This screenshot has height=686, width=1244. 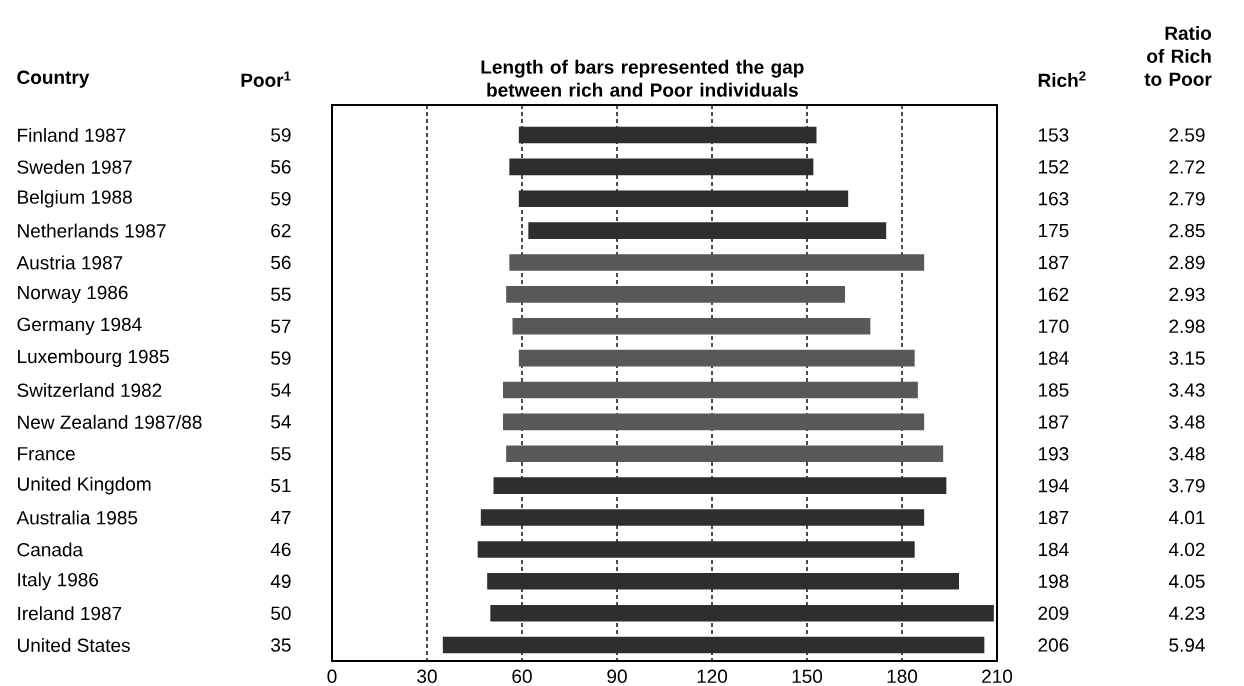 I want to click on text: Poor$^{1}$, so click(x=266, y=79).